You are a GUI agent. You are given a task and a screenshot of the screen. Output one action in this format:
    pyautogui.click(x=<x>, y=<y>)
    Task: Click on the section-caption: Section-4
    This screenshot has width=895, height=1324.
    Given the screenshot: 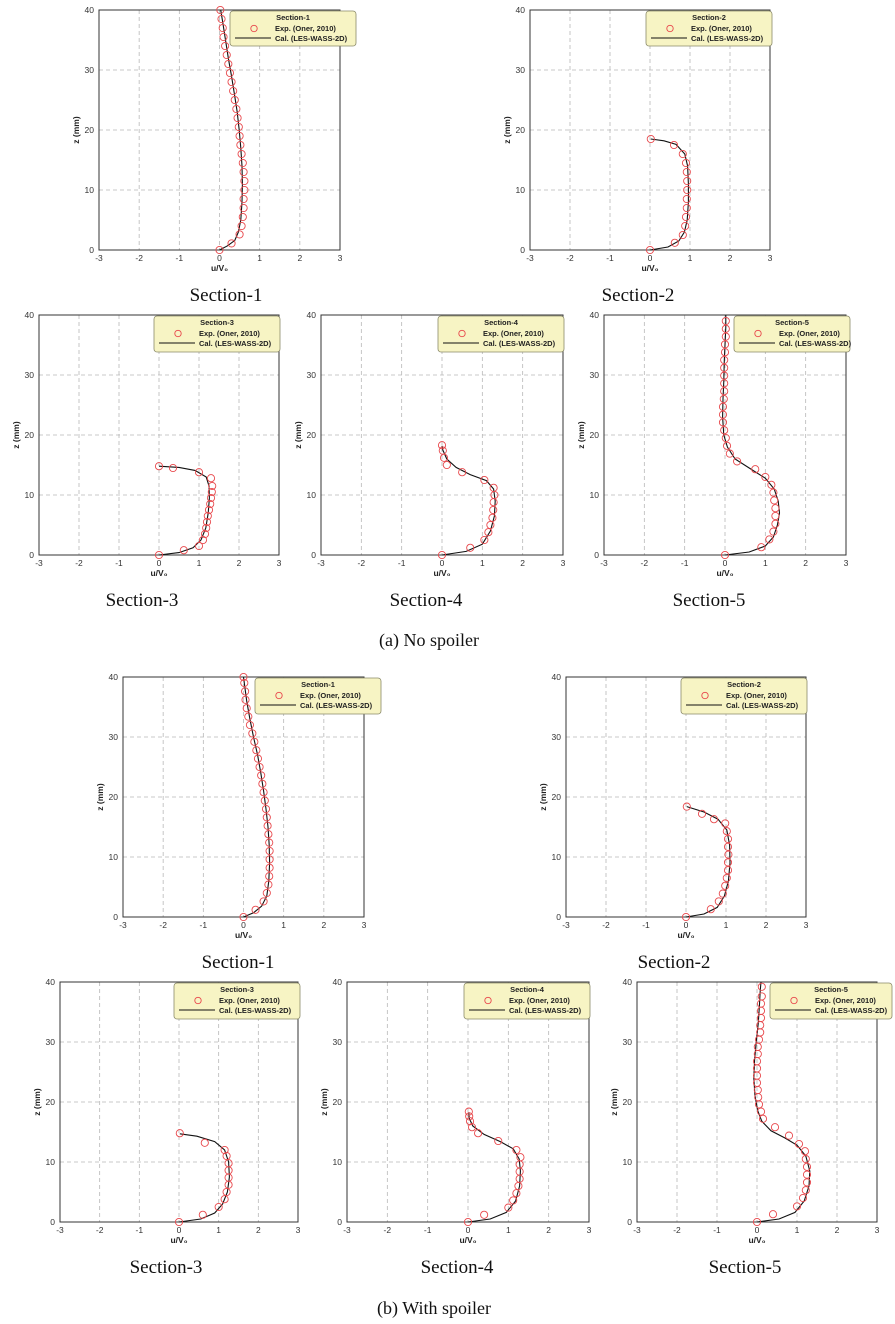 What is the action you would take?
    pyautogui.click(x=457, y=1267)
    